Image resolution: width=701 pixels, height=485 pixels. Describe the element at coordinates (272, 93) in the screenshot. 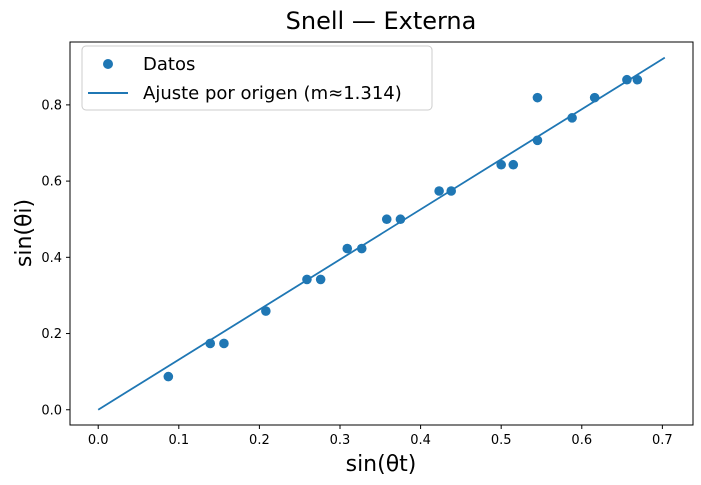

I see `legend-label-fit: Ajuste por origen (m≈1.314)` at that location.